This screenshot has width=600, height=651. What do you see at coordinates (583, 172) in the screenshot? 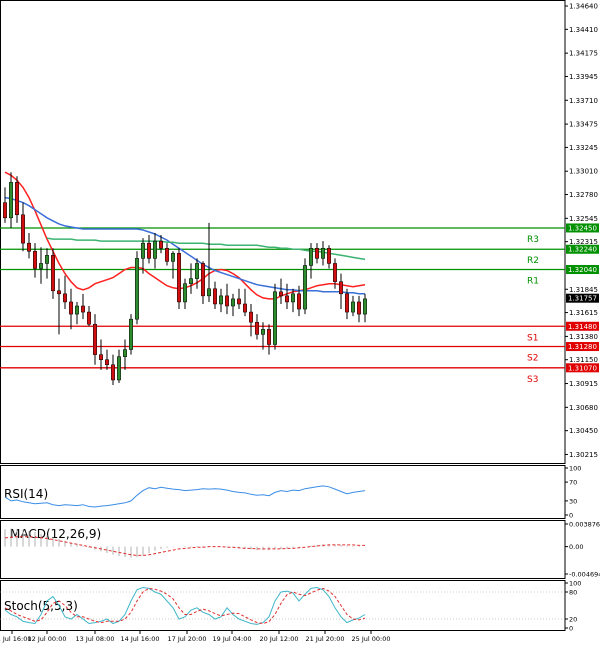
I see `price-tick-label: 1.33010` at bounding box center [583, 172].